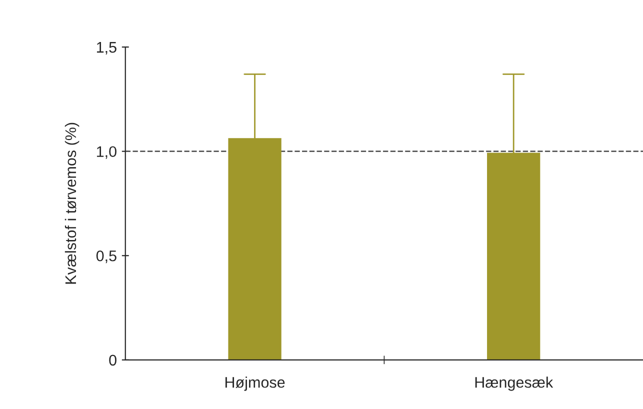 This screenshot has height=409, width=643. What do you see at coordinates (106, 152) in the screenshot?
I see `y-tick-label: 1,0` at bounding box center [106, 152].